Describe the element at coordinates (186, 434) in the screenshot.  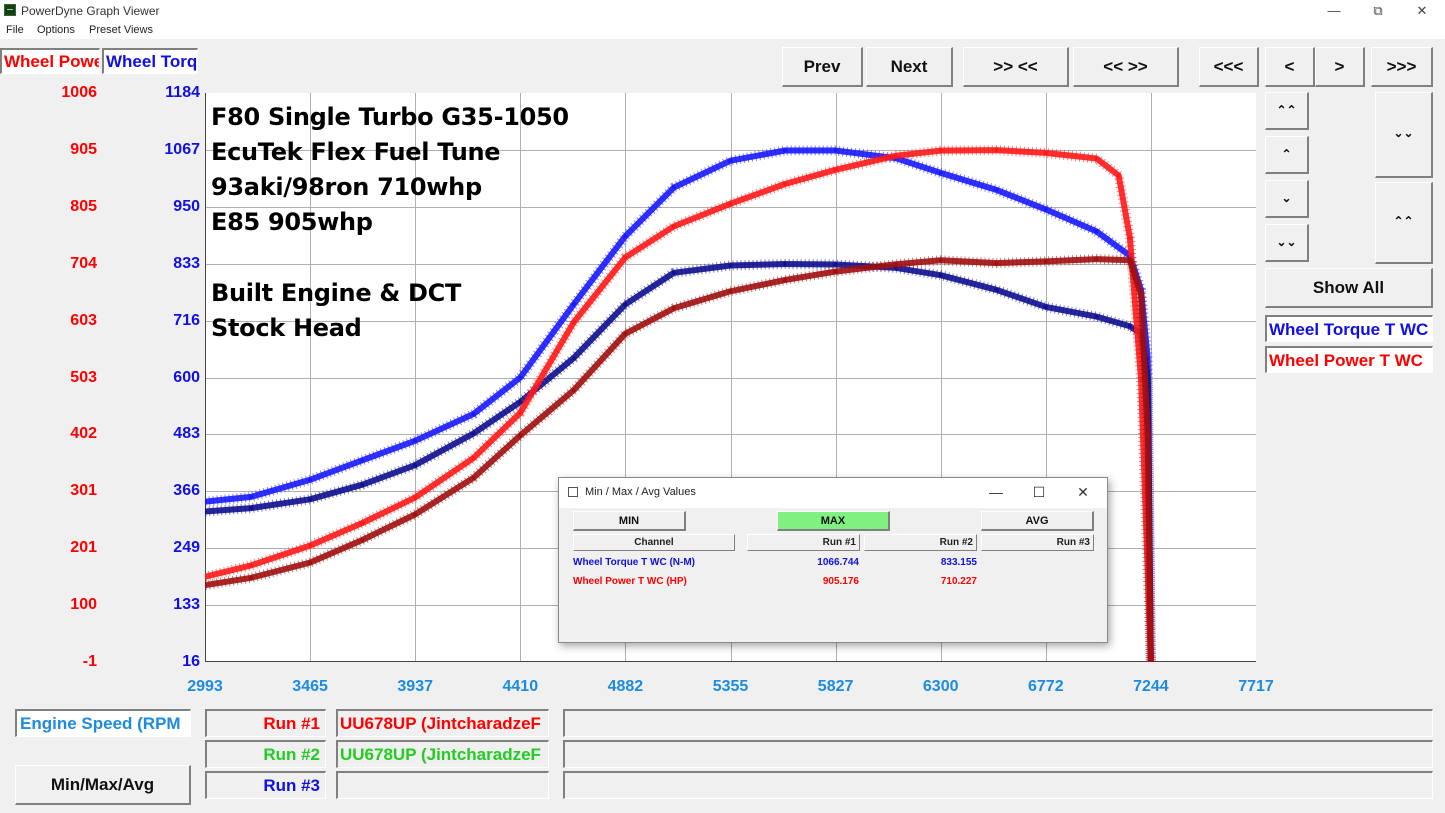
I see `right-y-tick-label: 483` at that location.